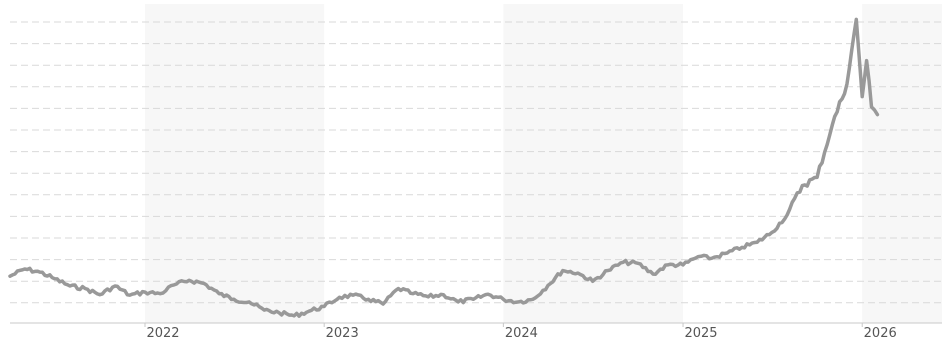  I want to click on x-axis-ticks: 2022 2023 2024 2025 2026, so click(520, 332).